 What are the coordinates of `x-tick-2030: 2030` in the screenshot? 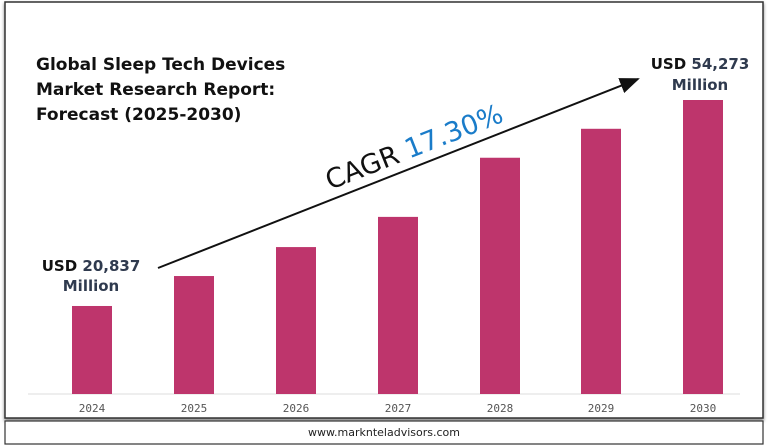 It's located at (703, 408).